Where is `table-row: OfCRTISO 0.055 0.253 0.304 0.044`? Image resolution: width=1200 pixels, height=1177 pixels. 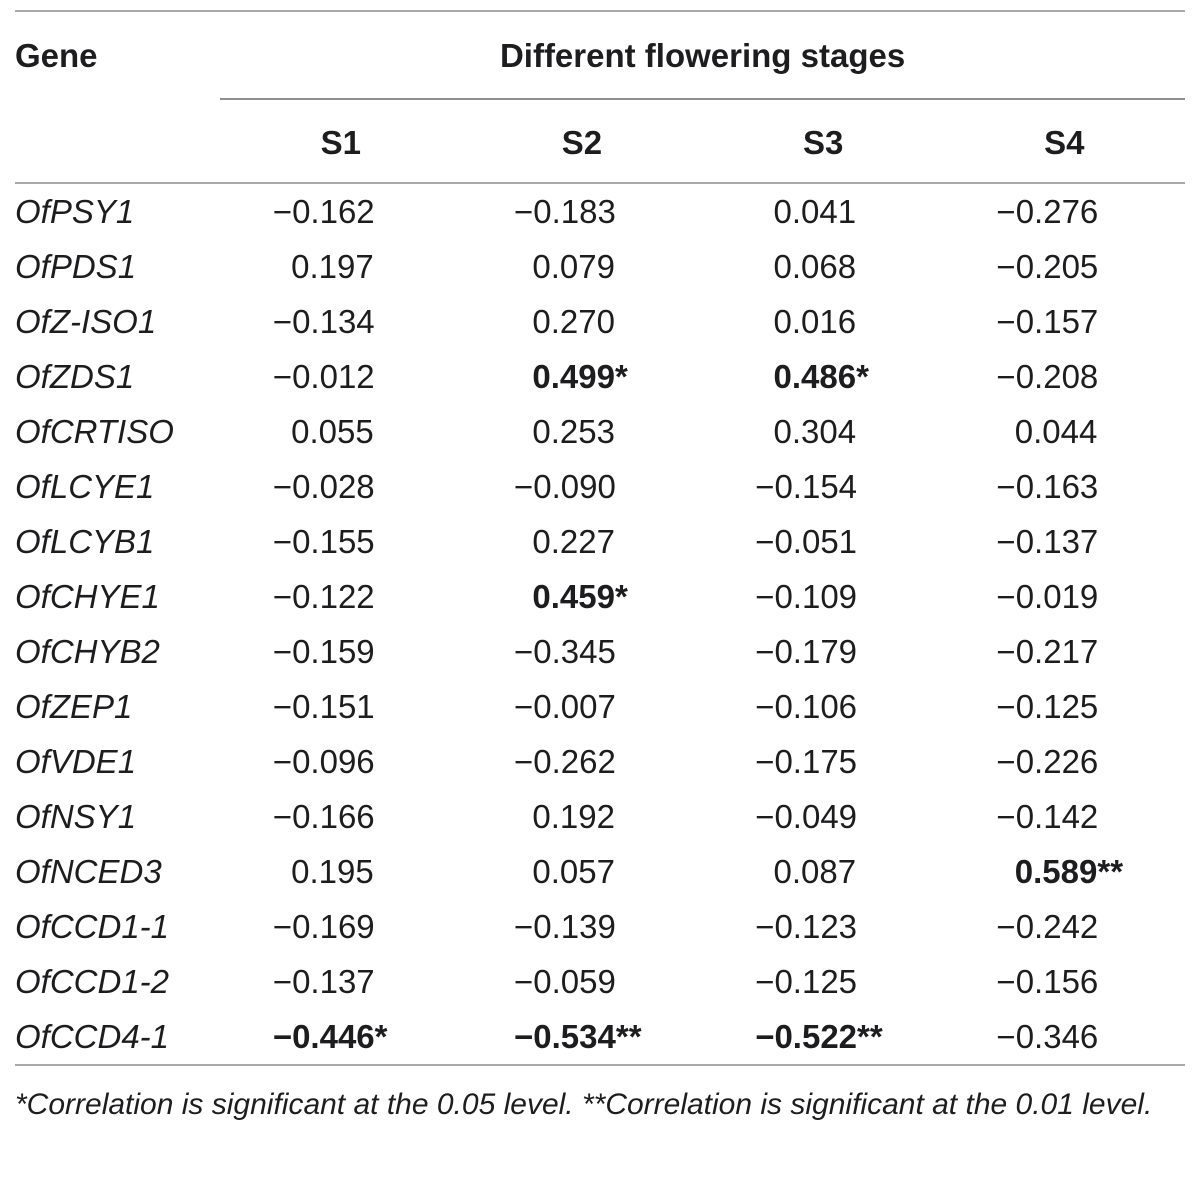
table-row: OfCRTISO 0.055 0.253 0.304 0.044 is located at coordinates (600, 431).